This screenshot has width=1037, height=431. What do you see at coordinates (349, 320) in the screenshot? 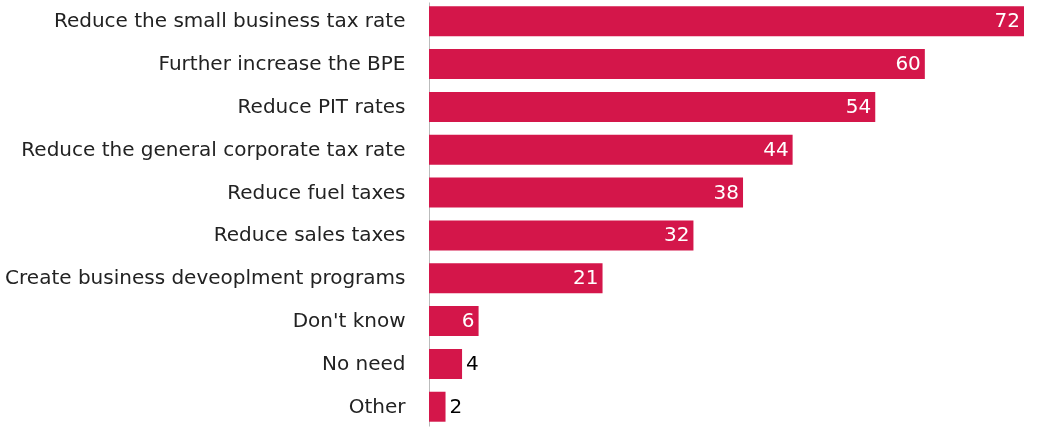
I see `y-tick-label: Don't know` at bounding box center [349, 320].